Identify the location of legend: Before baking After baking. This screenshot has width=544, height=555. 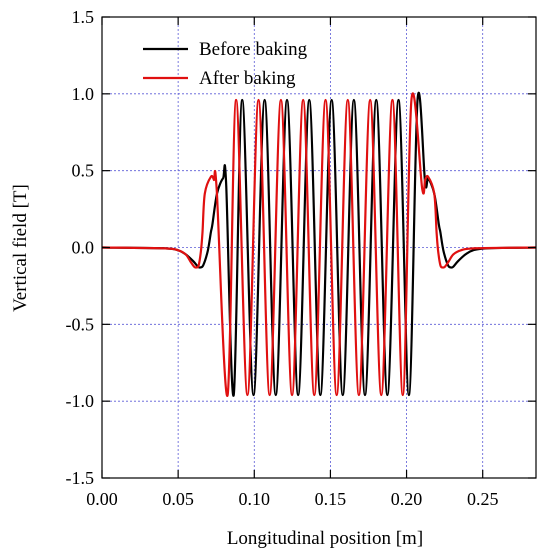
(225, 64).